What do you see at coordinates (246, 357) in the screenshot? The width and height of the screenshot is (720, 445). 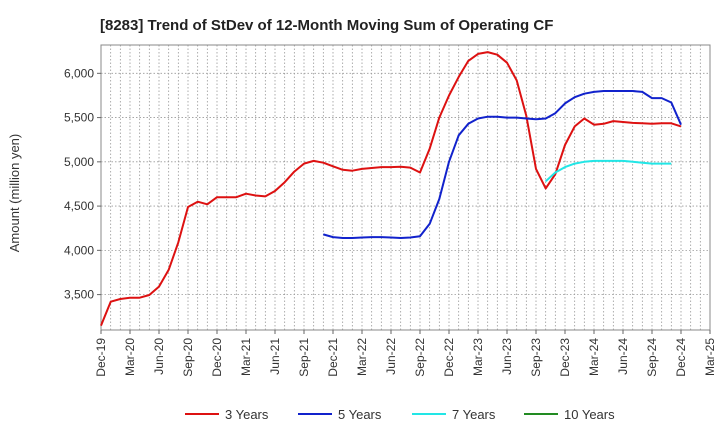 I see `x-tick-label: Mar-21` at bounding box center [246, 357].